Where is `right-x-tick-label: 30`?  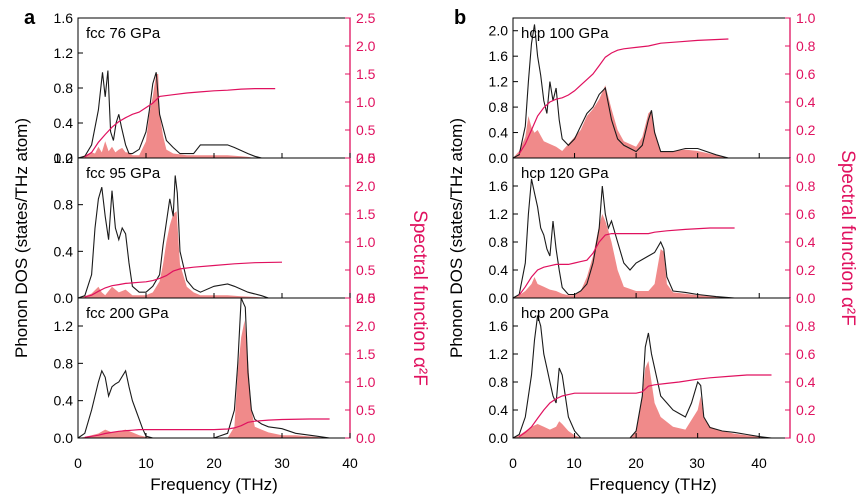 right-x-tick-label: 30 is located at coordinates (697, 463).